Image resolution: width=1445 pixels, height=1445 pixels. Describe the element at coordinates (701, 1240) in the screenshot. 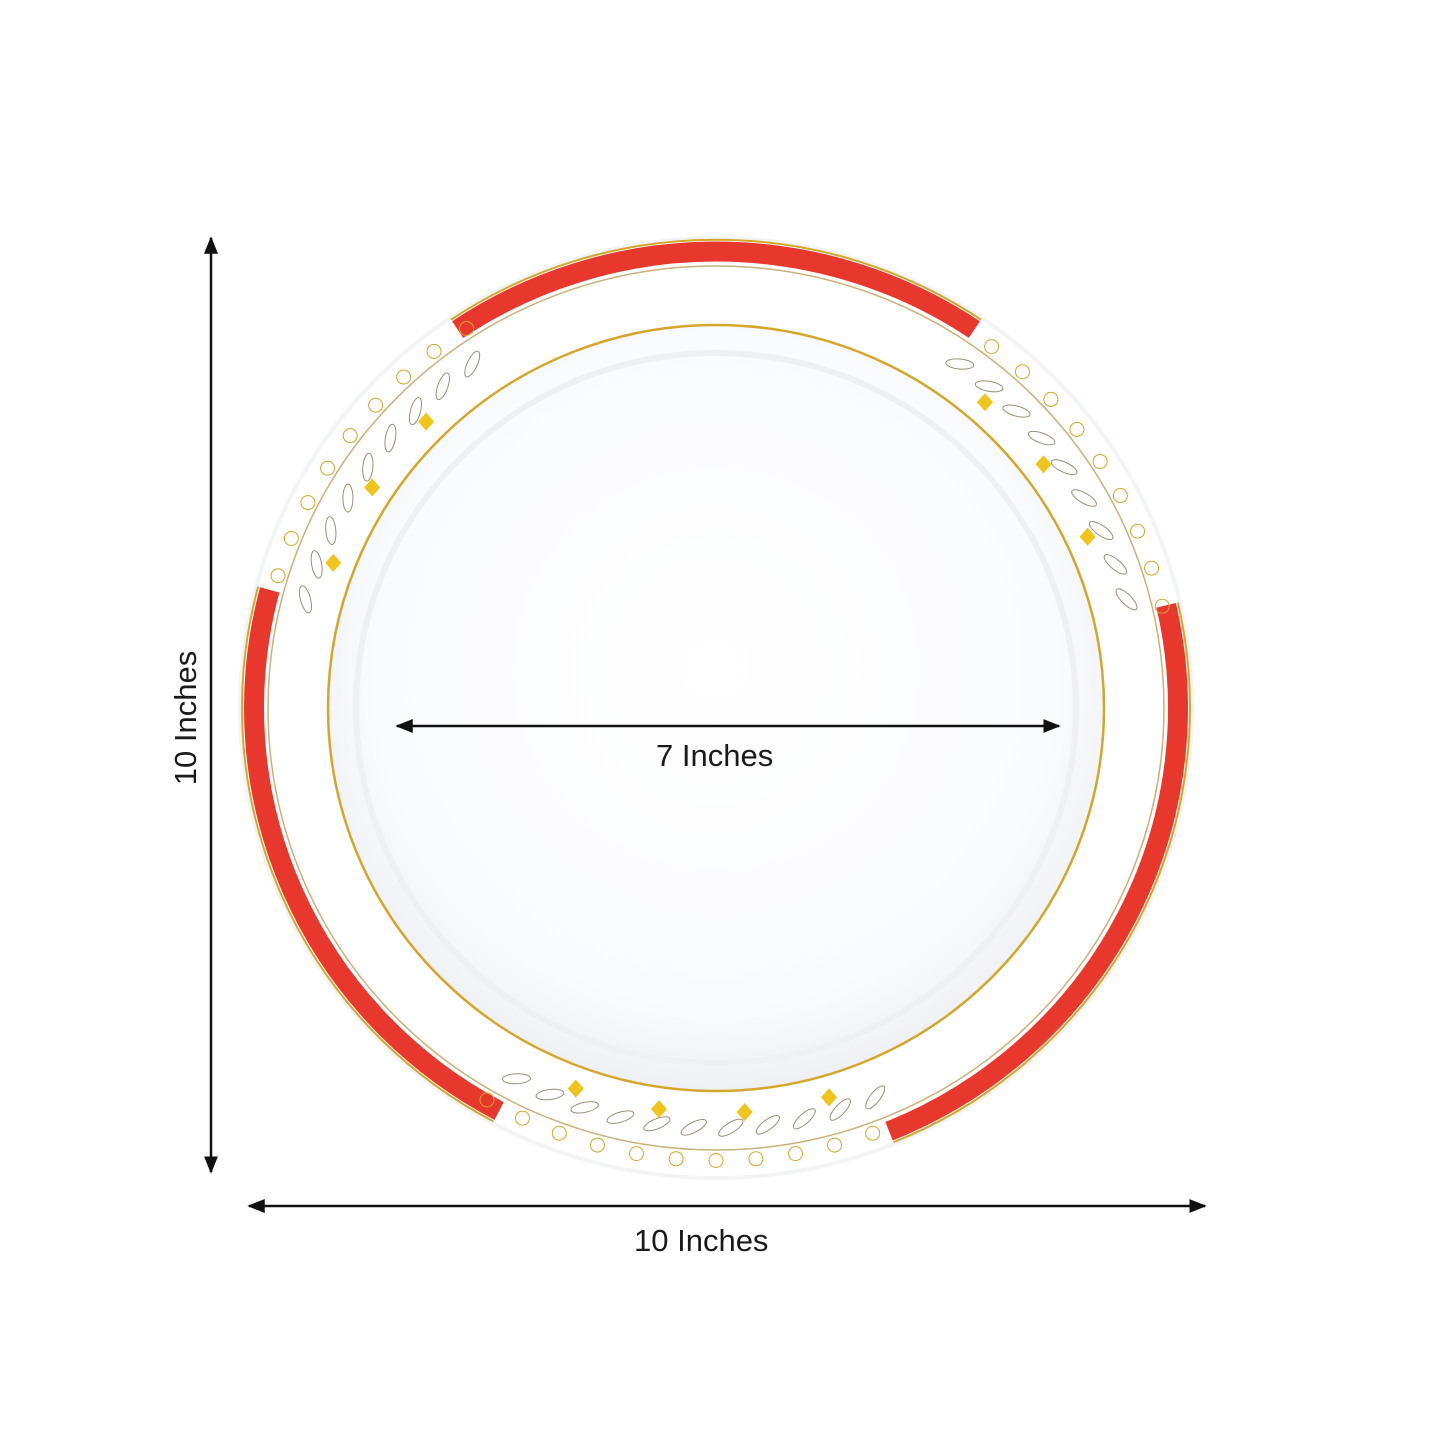

I see `width-label: 10 Inches` at that location.